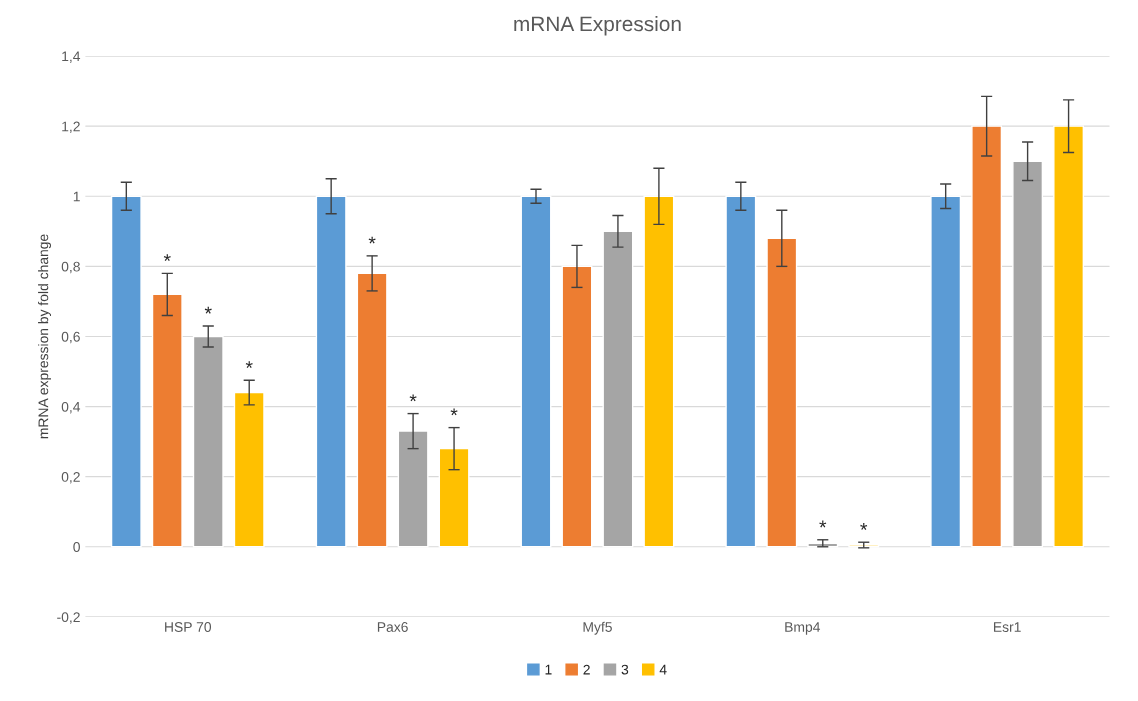 This screenshot has width=1138, height=701. Describe the element at coordinates (71, 407) in the screenshot. I see `y-tick-label: 0,4` at that location.